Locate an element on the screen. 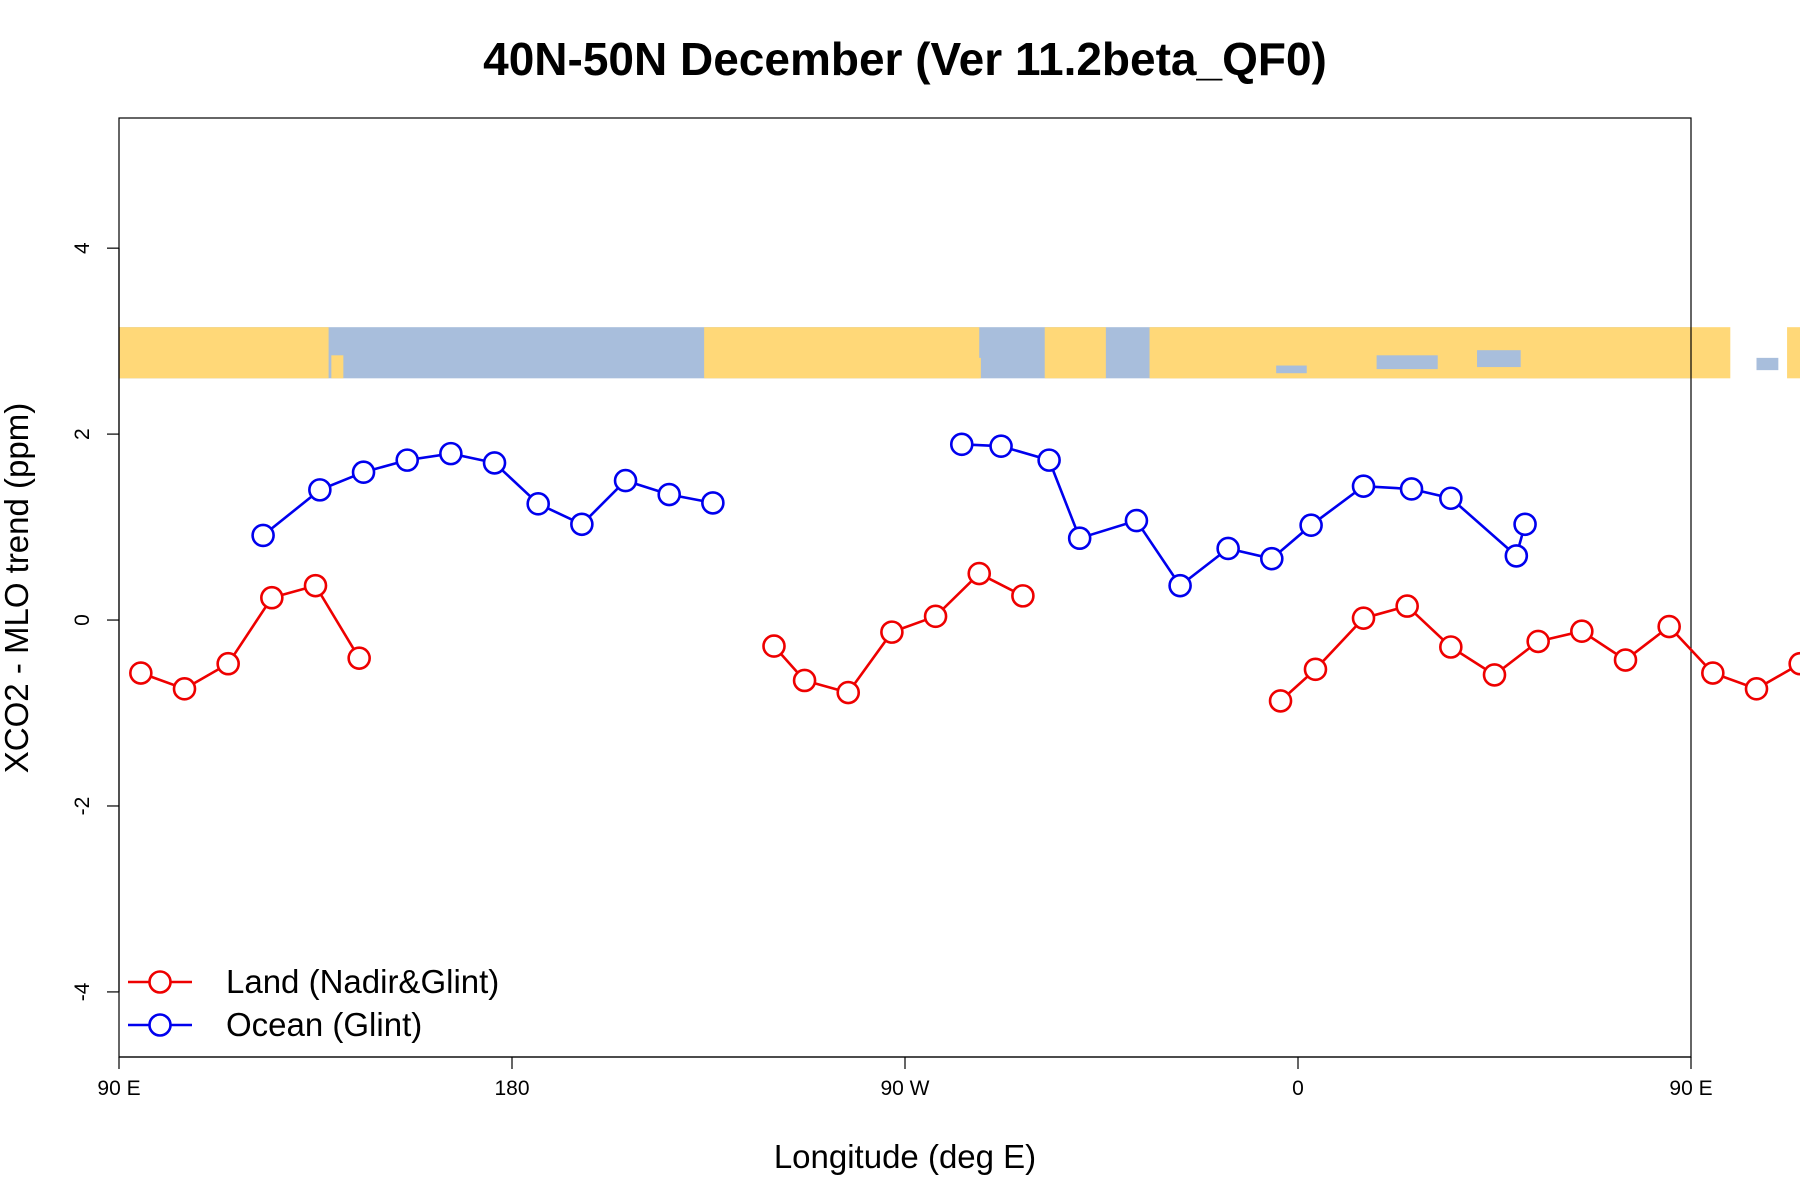 The width and height of the screenshot is (1800, 1200). legend-label: Land (Nadir&Glint) is located at coordinates (362, 981).